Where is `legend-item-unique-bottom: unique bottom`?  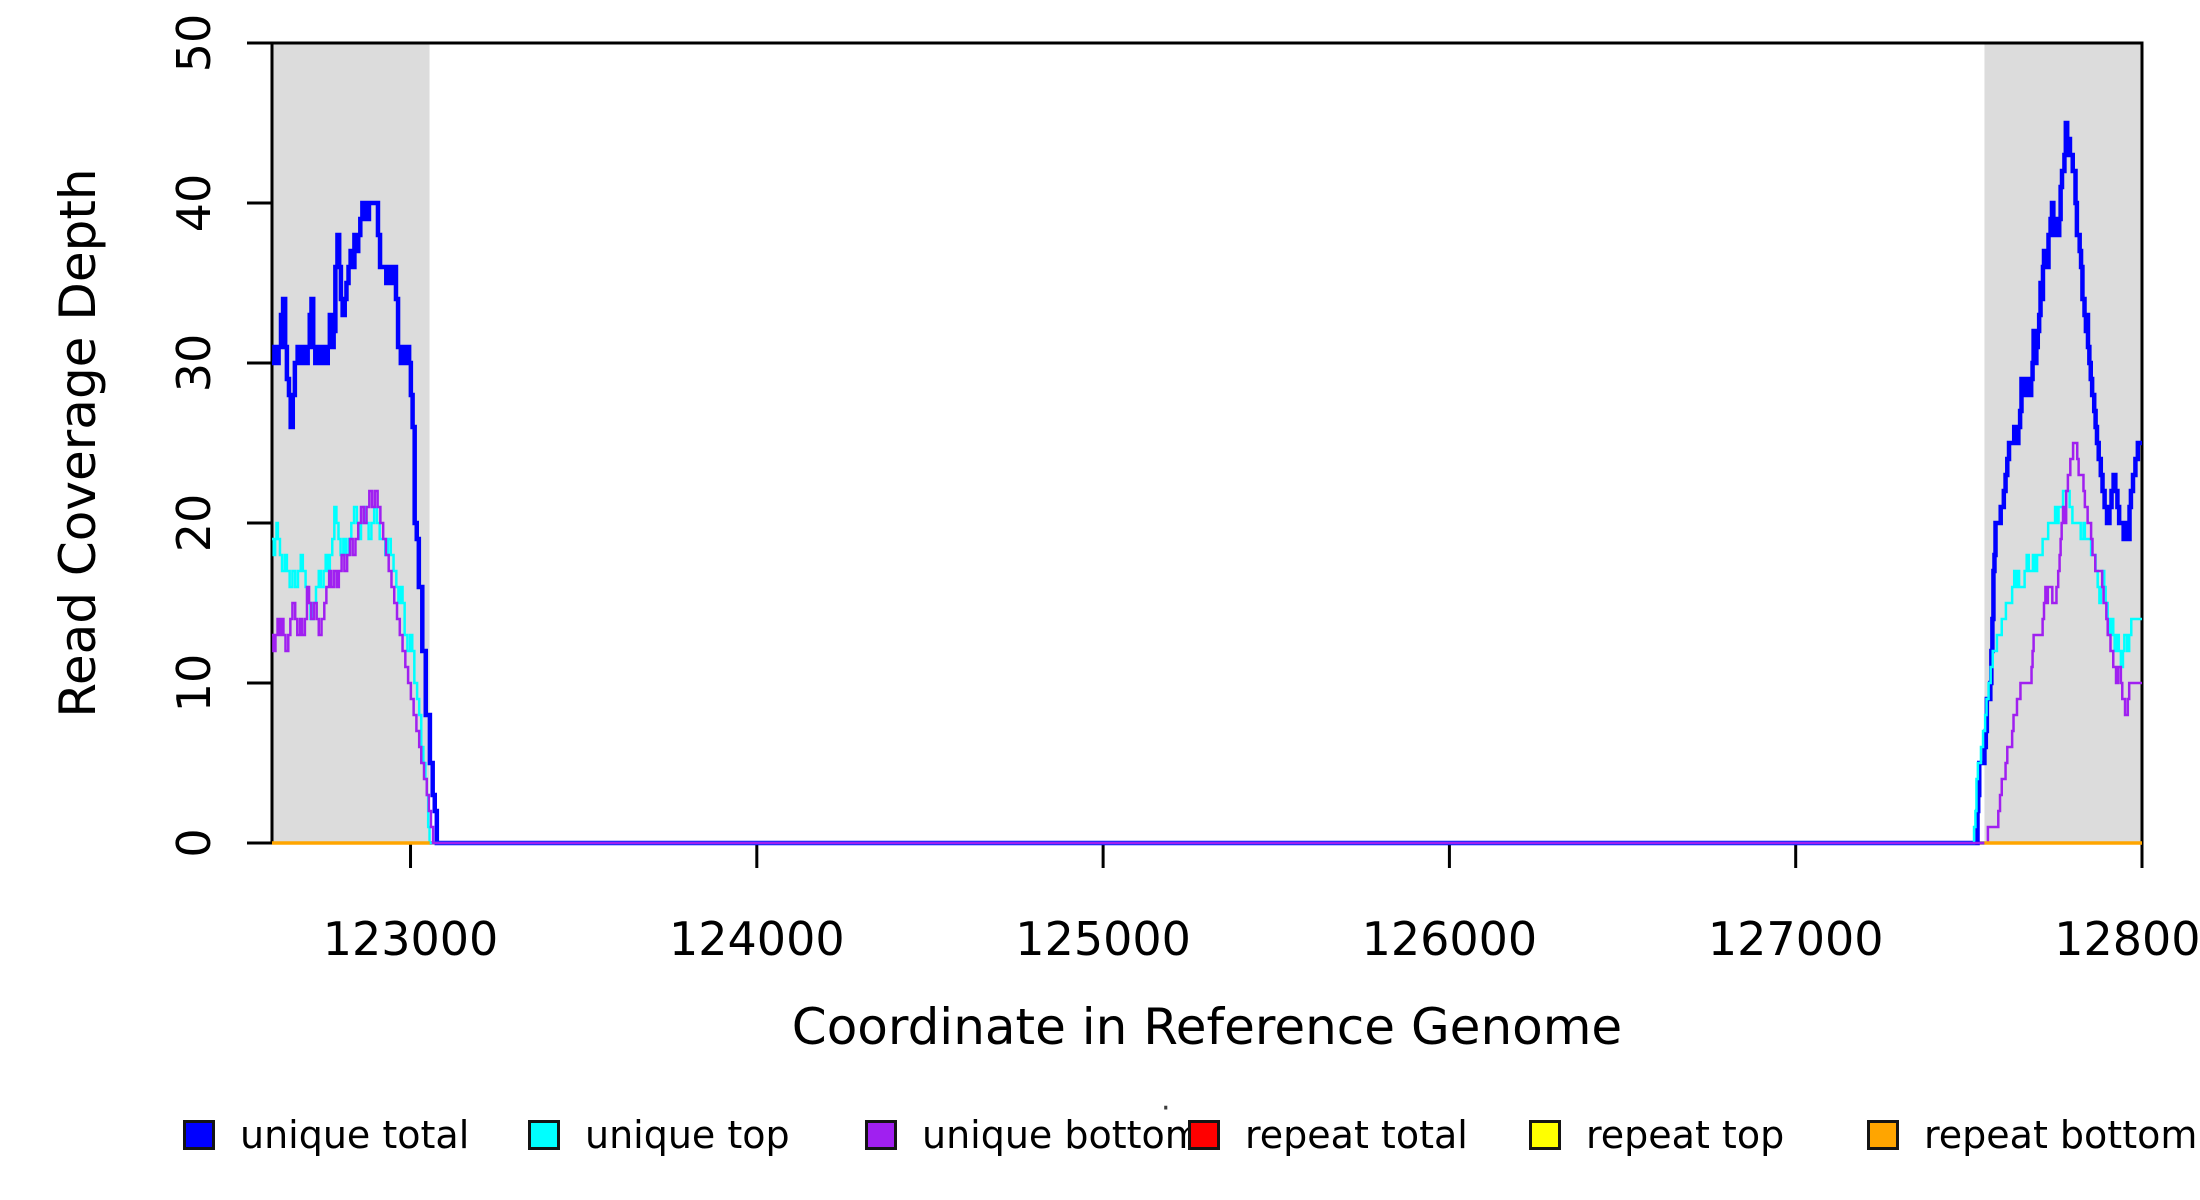
legend-item-unique-bottom: unique bottom is located at coordinates (1033, 1135).